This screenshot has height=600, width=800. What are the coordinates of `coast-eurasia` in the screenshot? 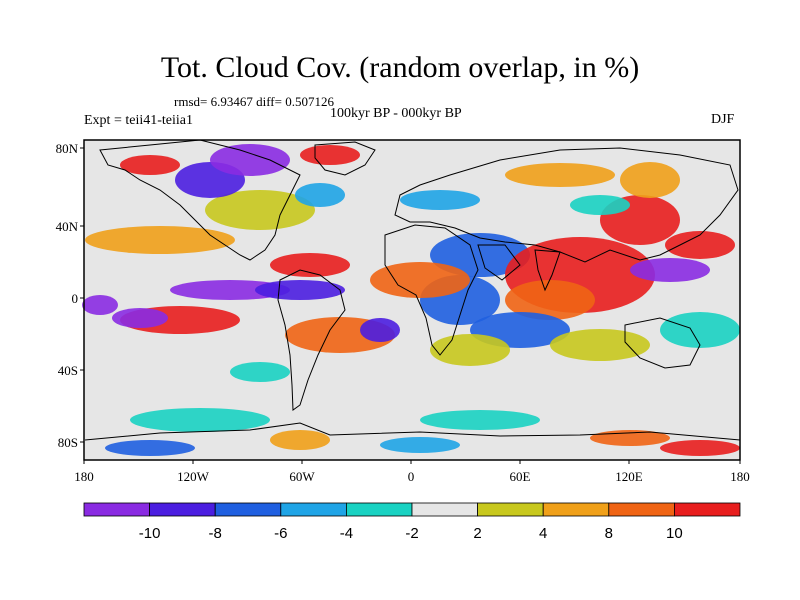 It's located at (566, 205).